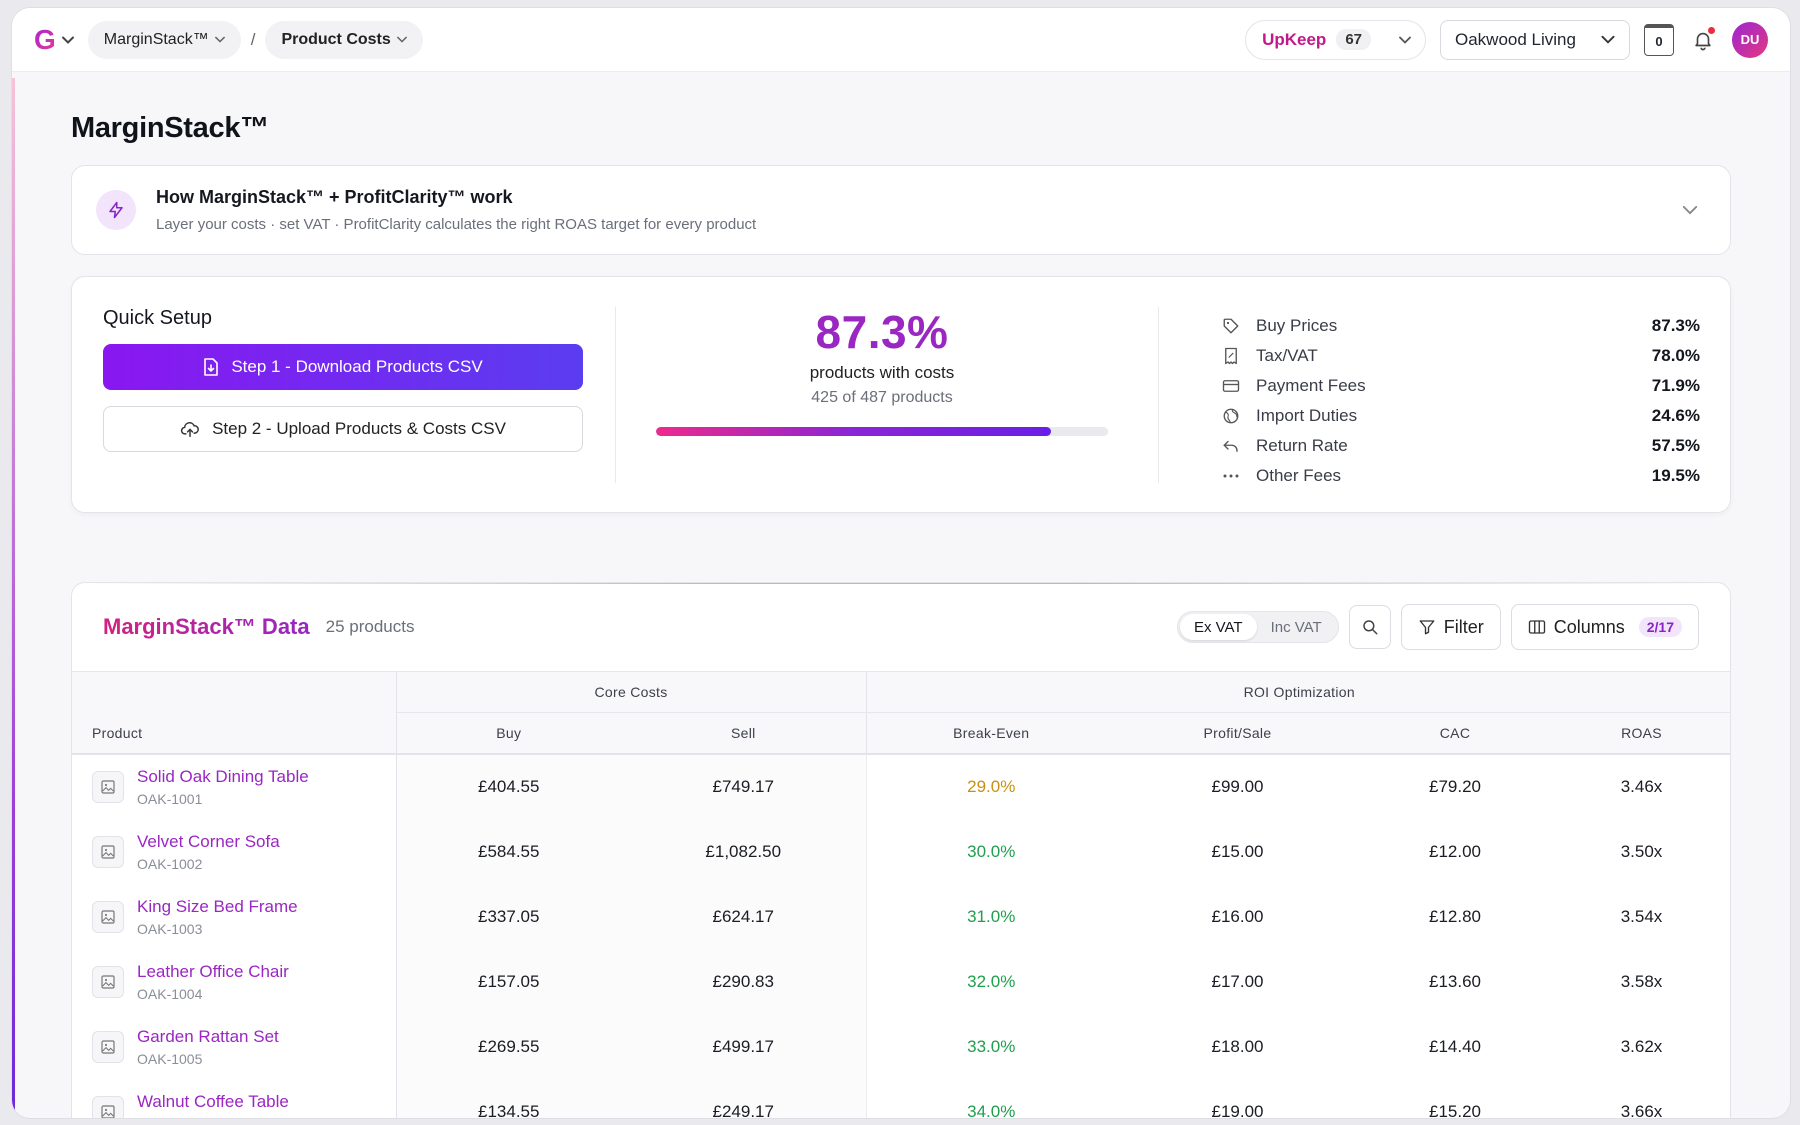  I want to click on breadcrumb-product-costs: Product Costs, so click(344, 39).